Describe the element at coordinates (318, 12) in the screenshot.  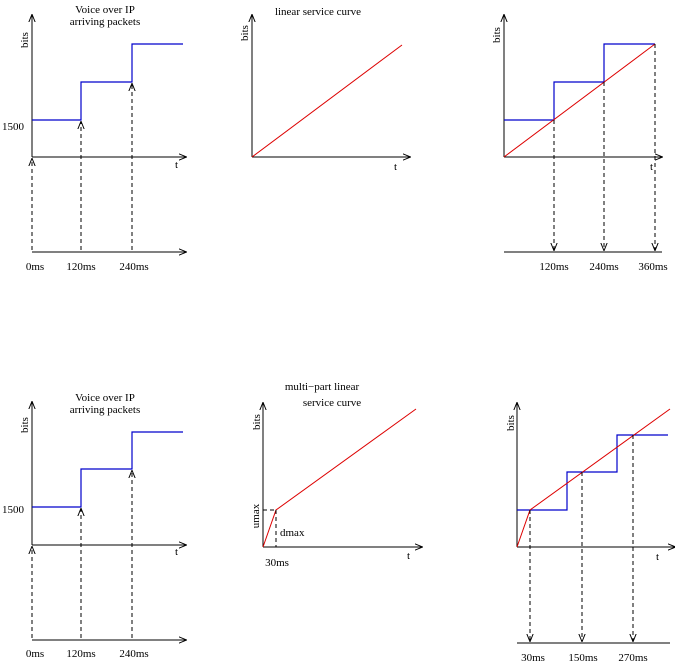
I see `panel2-title: linear service curve` at that location.